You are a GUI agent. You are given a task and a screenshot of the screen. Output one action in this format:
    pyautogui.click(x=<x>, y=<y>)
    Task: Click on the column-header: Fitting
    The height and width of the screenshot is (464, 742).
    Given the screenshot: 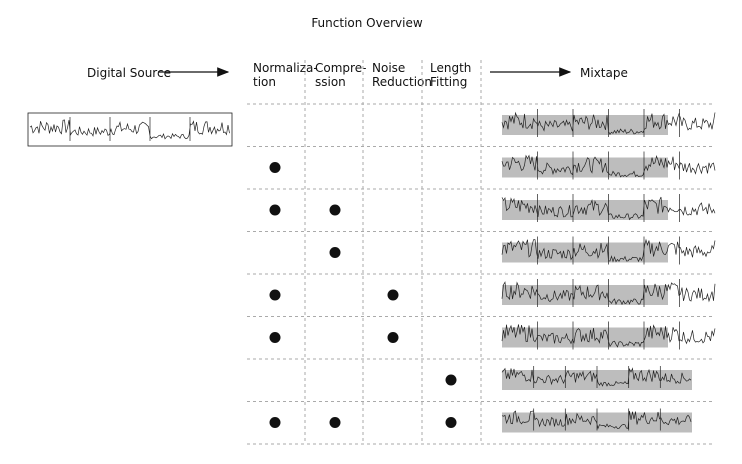 What is the action you would take?
    pyautogui.click(x=448, y=82)
    